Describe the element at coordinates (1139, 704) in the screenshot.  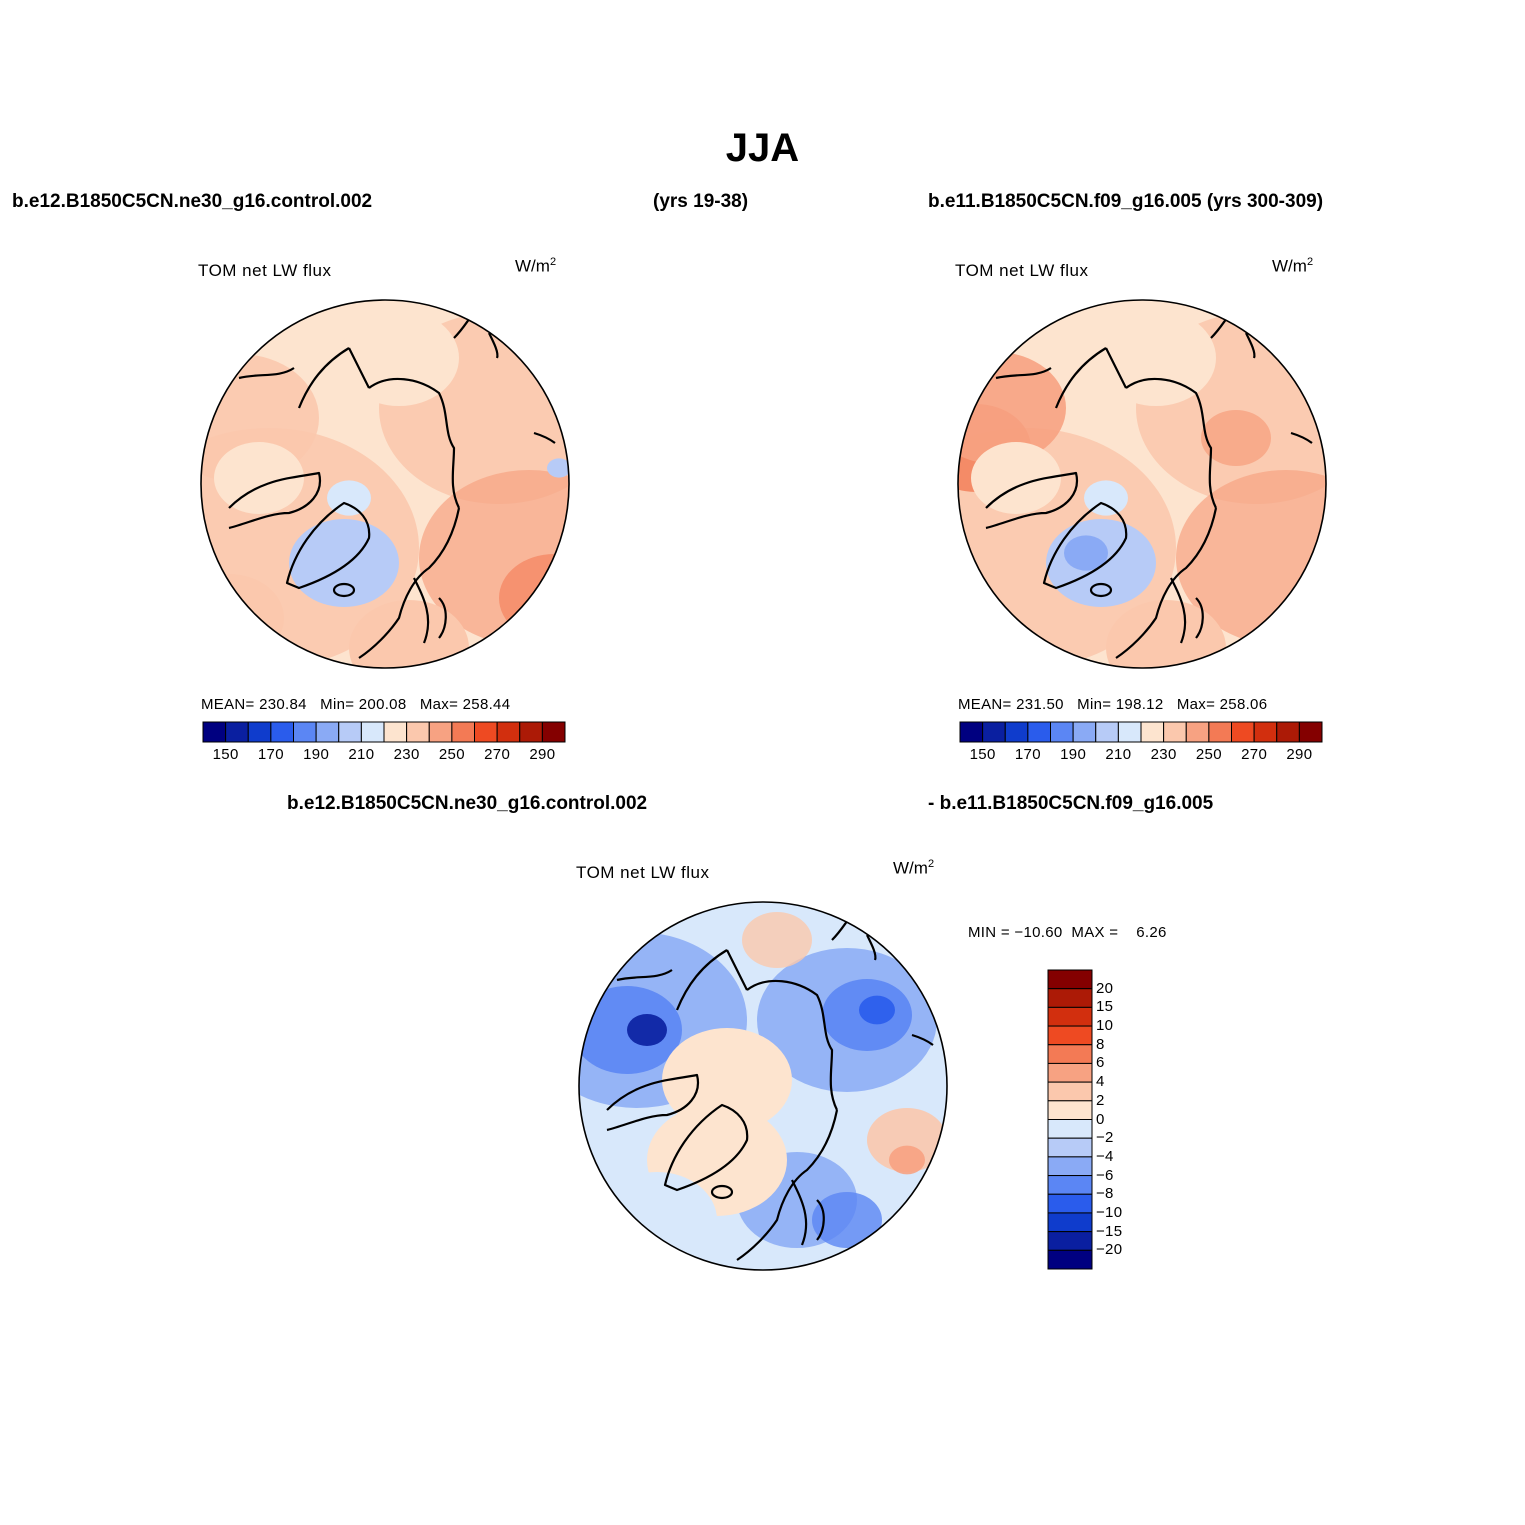
I see `panel2-min-value: 198.12` at that location.